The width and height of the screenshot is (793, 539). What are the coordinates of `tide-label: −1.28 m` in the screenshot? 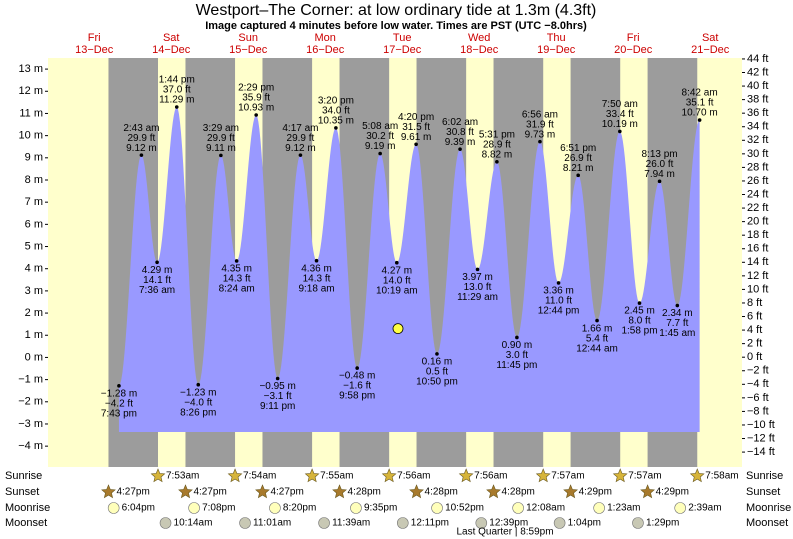 It's located at (119, 393).